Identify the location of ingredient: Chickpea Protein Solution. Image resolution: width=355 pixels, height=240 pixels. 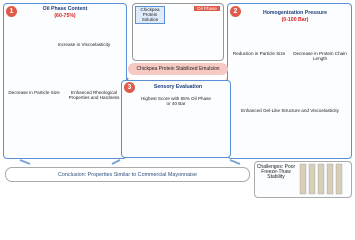
(150, 15).